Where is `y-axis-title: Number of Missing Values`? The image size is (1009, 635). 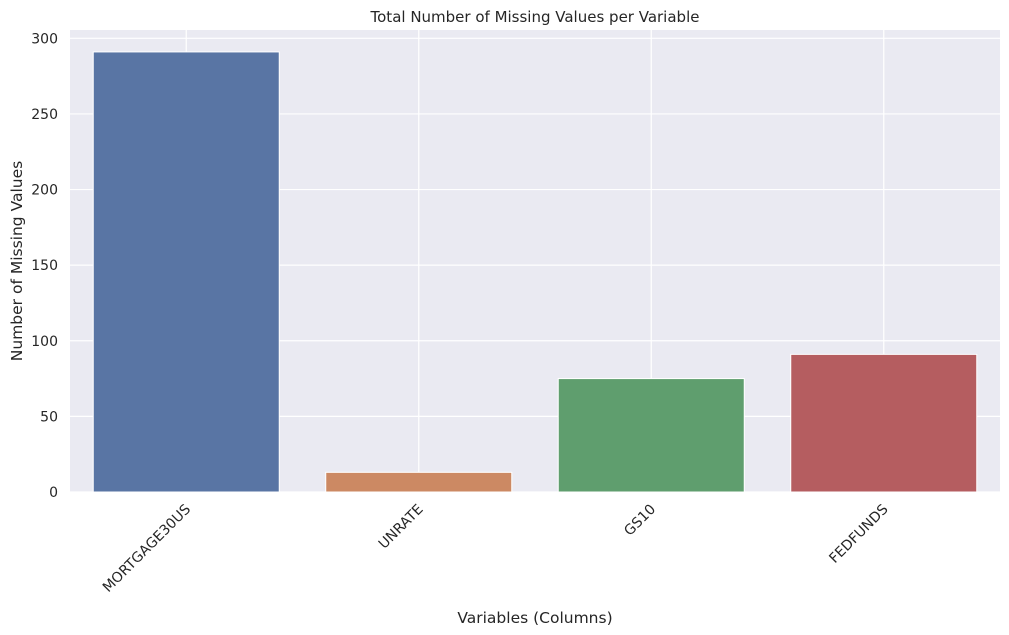
y-axis-title: Number of Missing Values is located at coordinates (17, 261).